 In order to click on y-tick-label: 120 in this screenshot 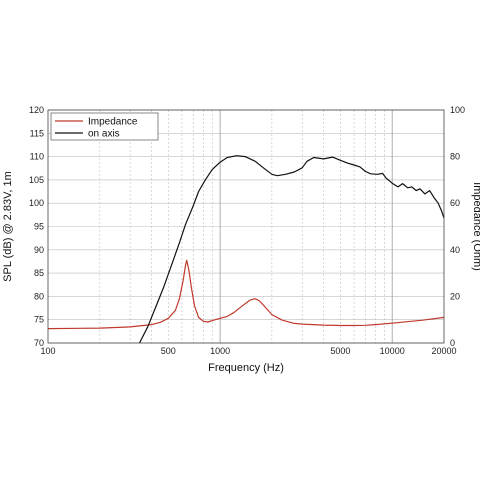, I will do `click(36, 110)`.